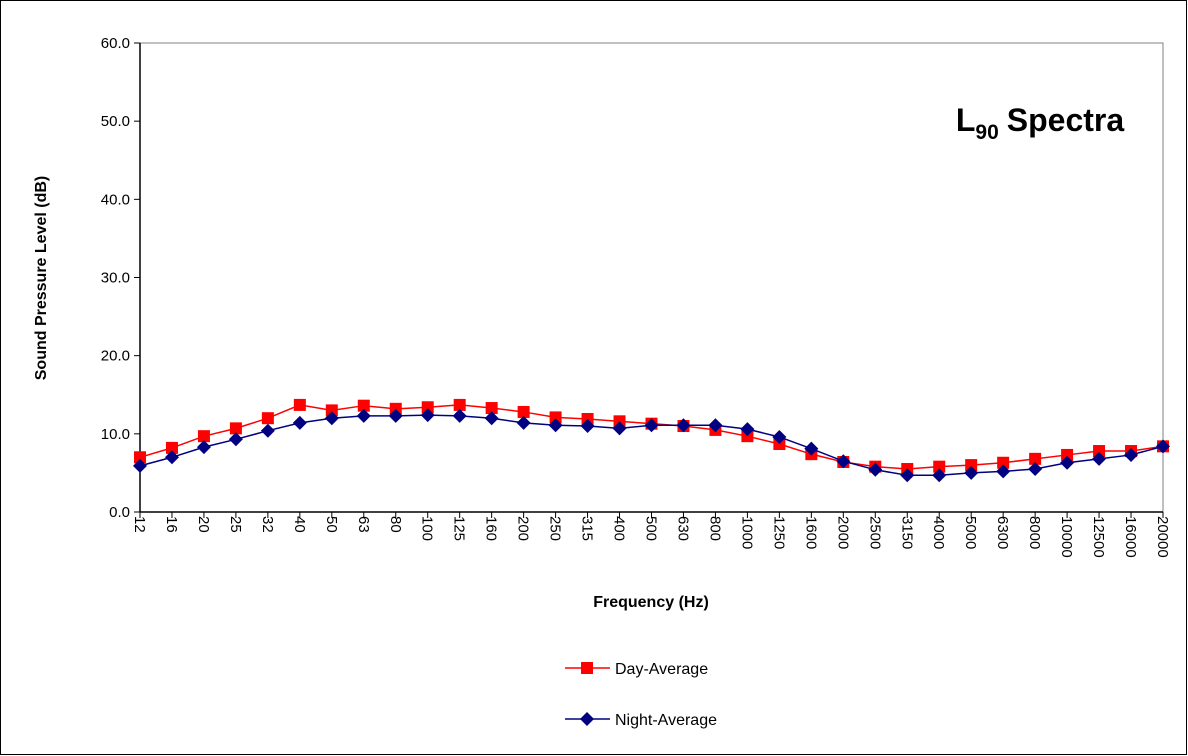 The height and width of the screenshot is (756, 1188). Describe the element at coordinates (523, 528) in the screenshot. I see `x-tick-label: 200` at that location.